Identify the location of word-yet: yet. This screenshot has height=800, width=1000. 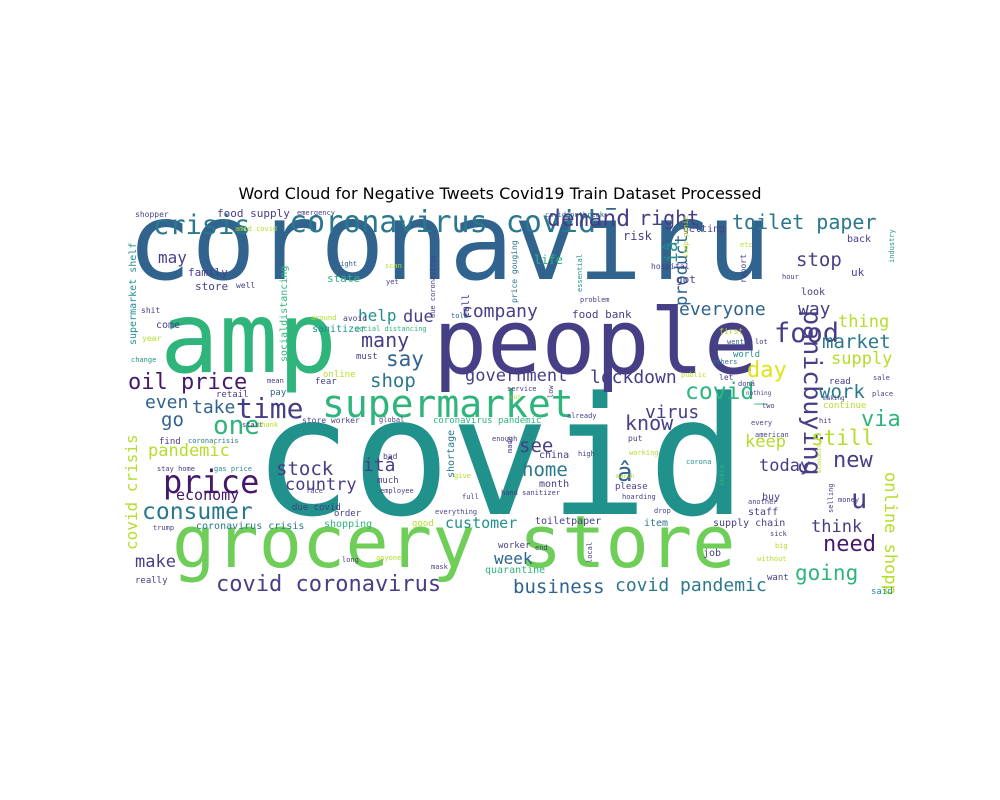
(392, 282).